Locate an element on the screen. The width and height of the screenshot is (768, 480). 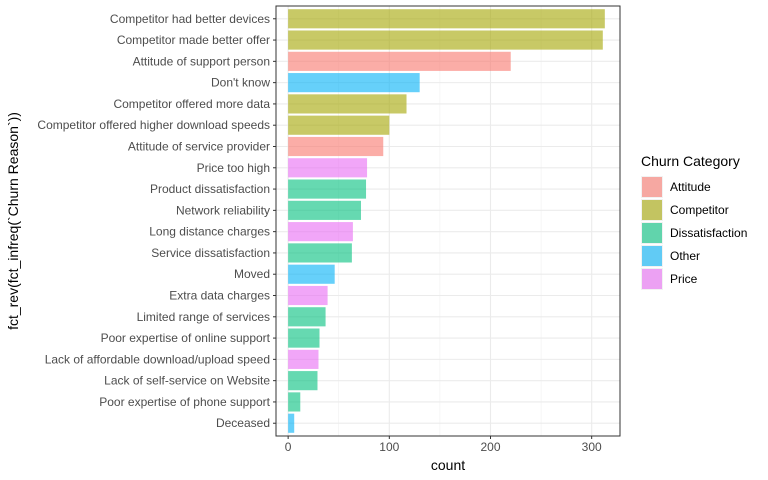
x-axis-ticks: 0 100 200 300 is located at coordinates (443, 445).